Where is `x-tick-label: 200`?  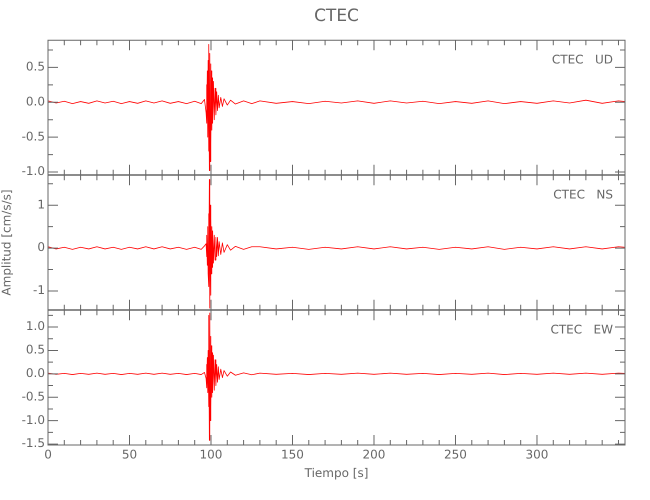 x-tick-label: 200 is located at coordinates (374, 454).